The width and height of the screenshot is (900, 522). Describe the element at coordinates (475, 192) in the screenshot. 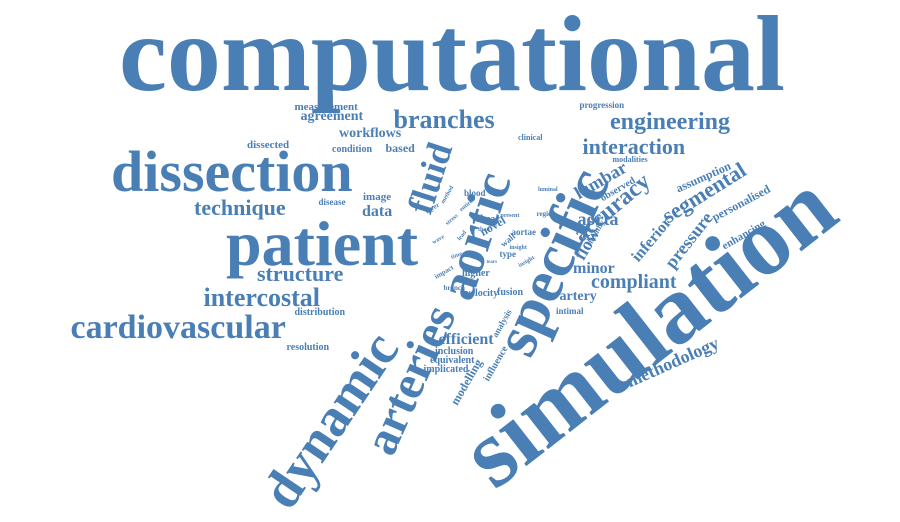

I see `word-blood: blood` at that location.